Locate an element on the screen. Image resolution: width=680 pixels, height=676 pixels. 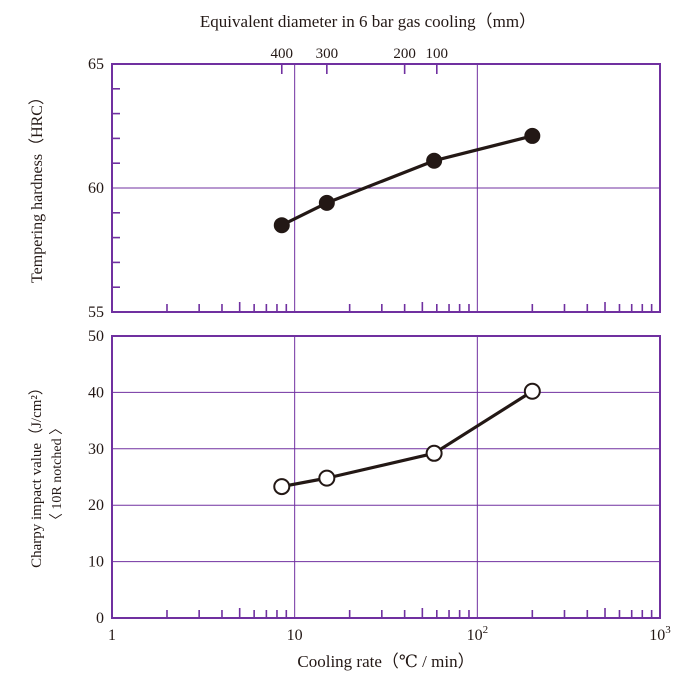
charpy-axis-sublabel: 〈 10R notched 〉 is located at coordinates (57, 474).